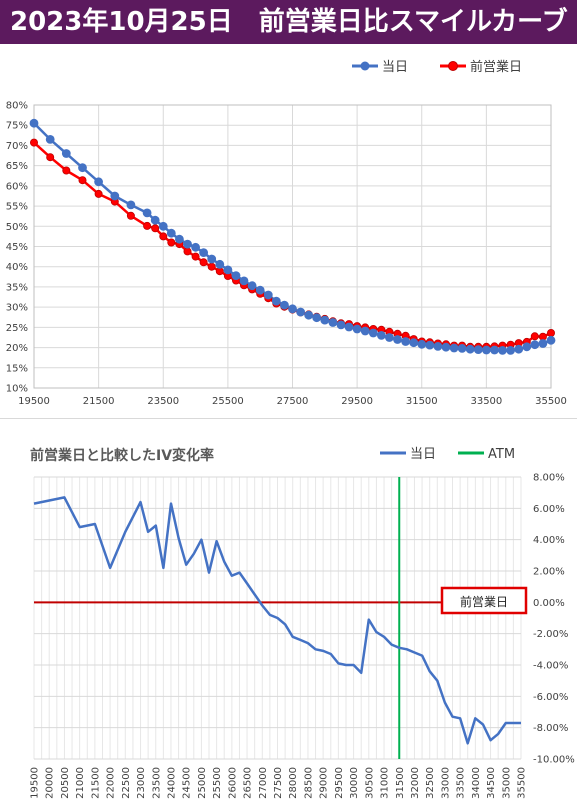  Describe the element at coordinates (17, 368) in the screenshot. I see `chart1-y-tick-label: 15%` at that location.